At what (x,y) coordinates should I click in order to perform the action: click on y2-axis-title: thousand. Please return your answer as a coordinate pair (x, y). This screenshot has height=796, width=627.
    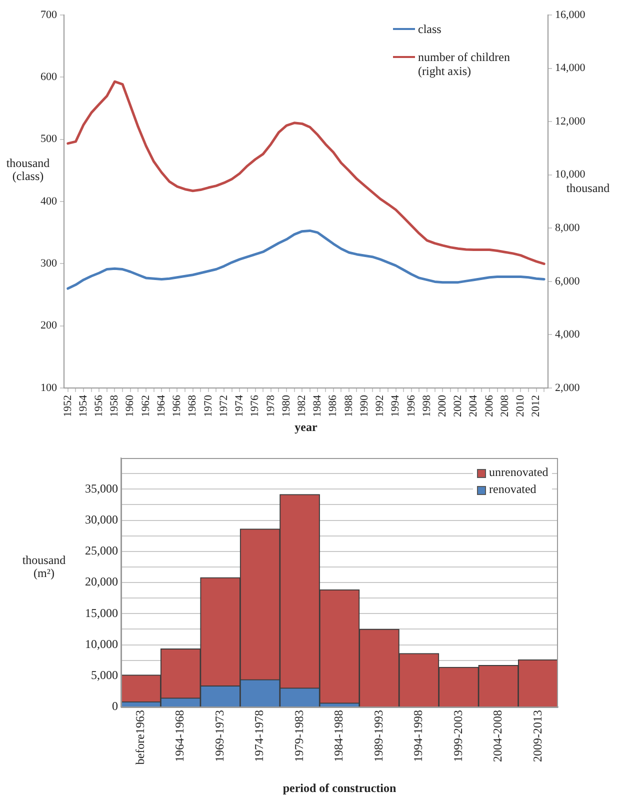
    Looking at the image, I should click on (588, 187).